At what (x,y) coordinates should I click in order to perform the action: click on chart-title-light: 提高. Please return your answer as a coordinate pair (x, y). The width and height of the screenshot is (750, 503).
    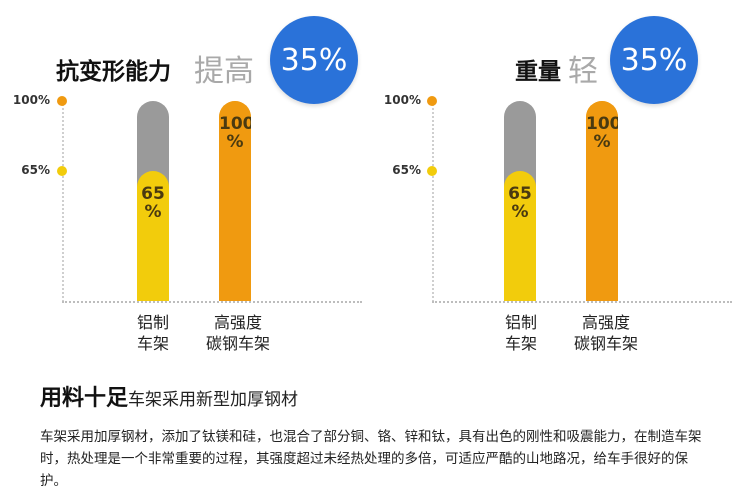
    Looking at the image, I should click on (224, 71).